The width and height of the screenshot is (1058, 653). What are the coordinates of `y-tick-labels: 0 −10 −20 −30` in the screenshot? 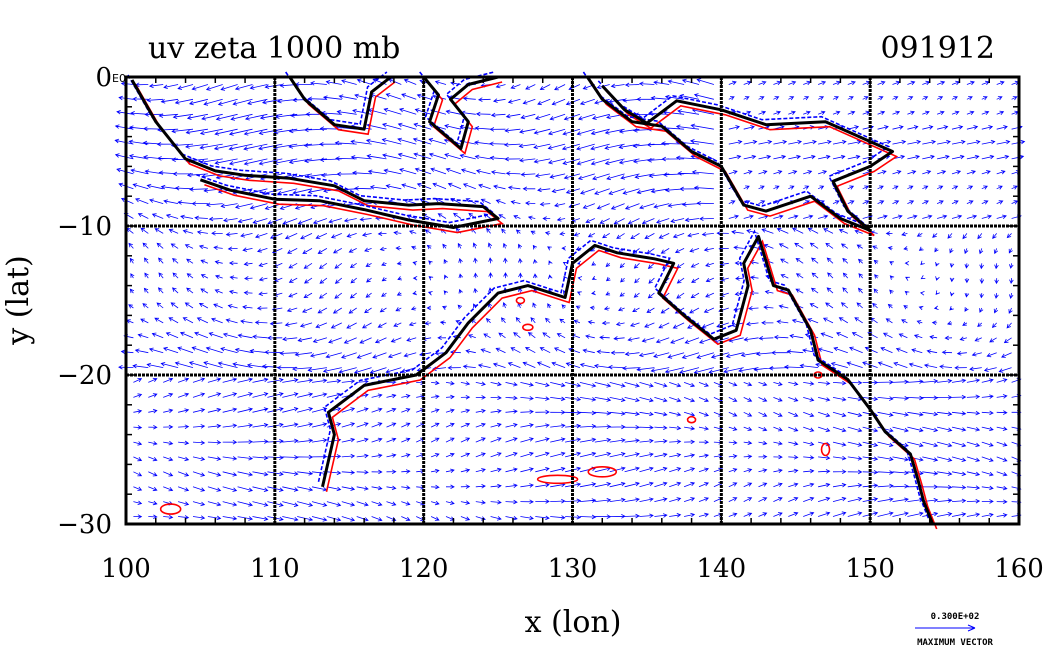 It's located at (84, 301).